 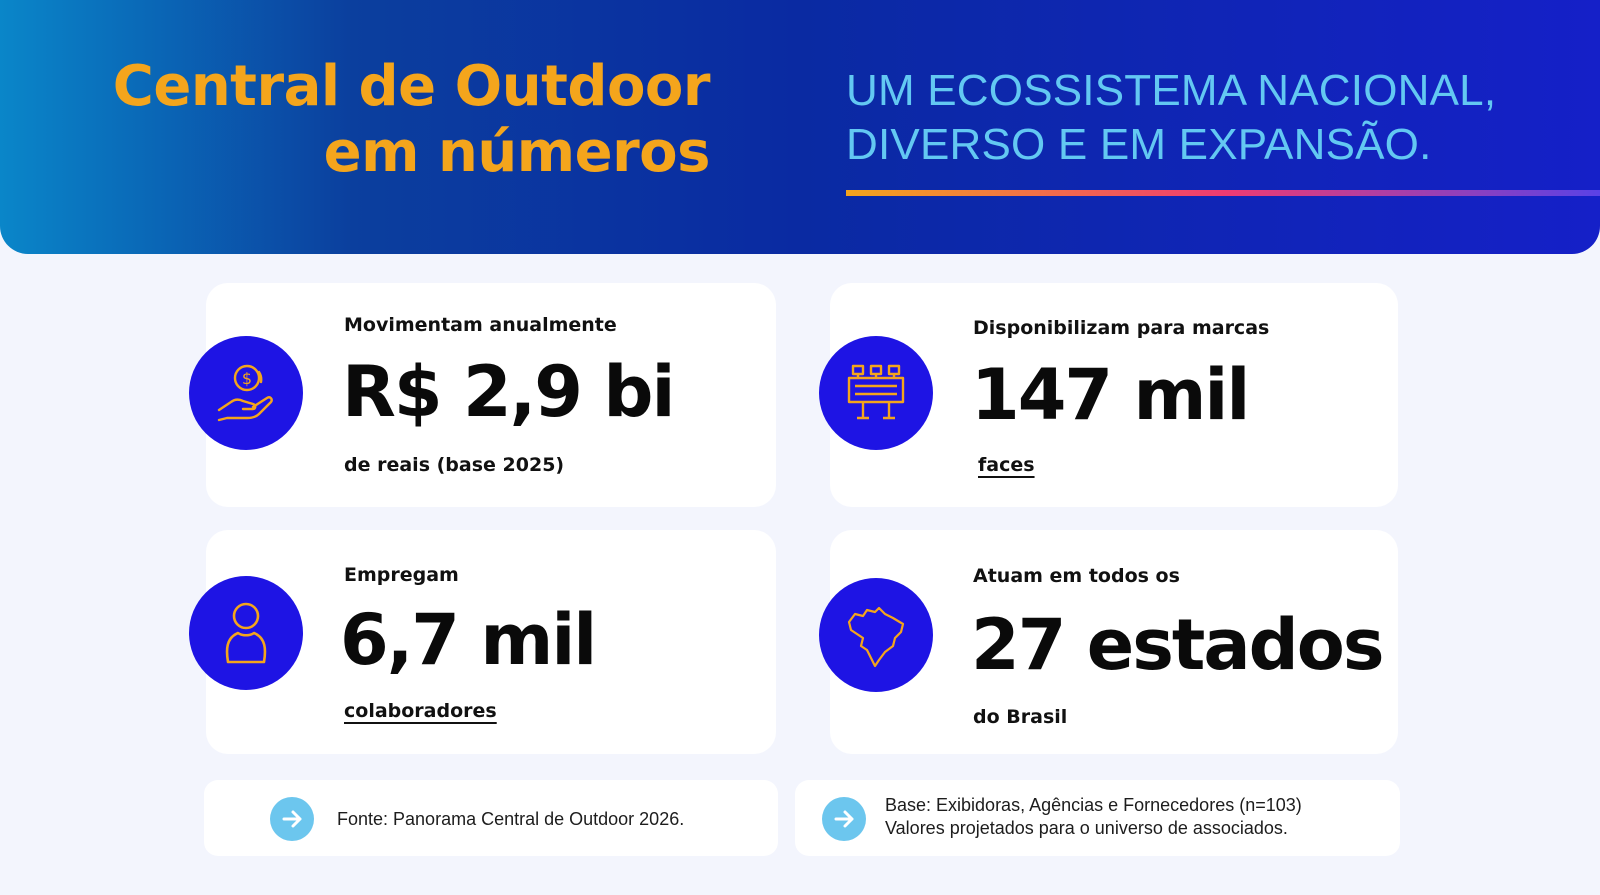 I want to click on stat-caption-revenue: de reais (base 2025), so click(x=454, y=465).